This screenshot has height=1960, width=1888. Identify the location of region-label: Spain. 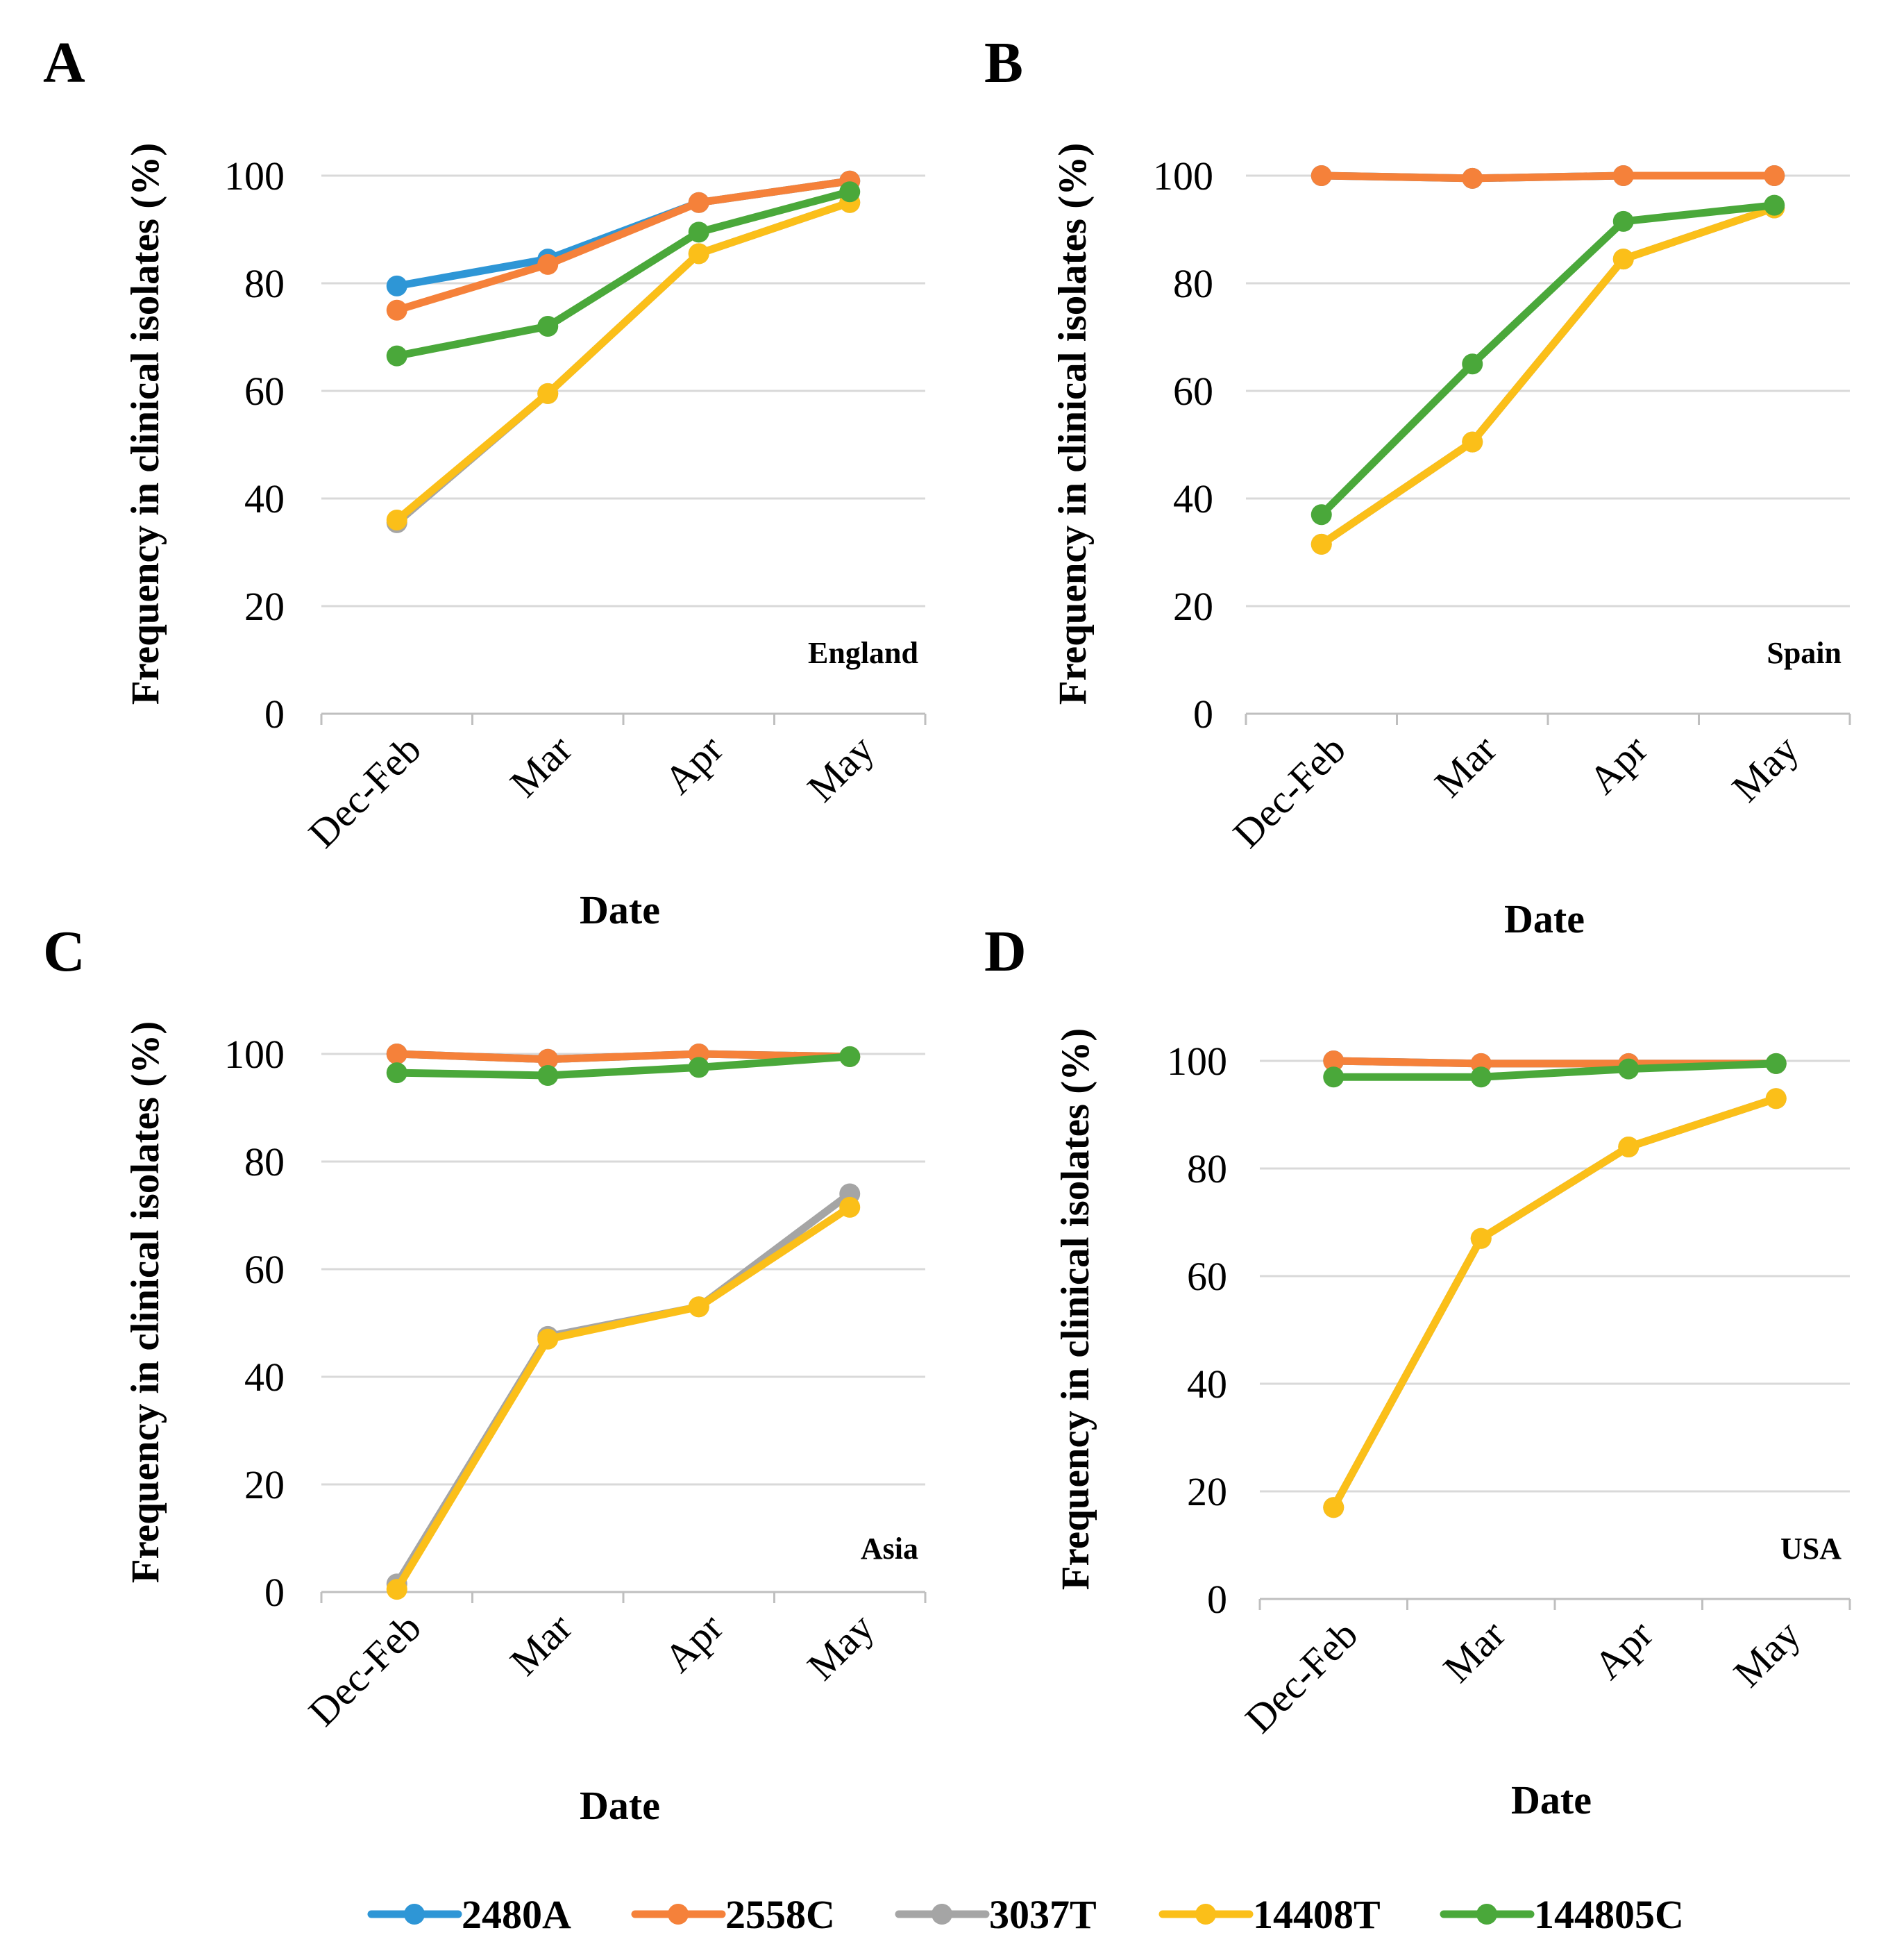
(1804, 653).